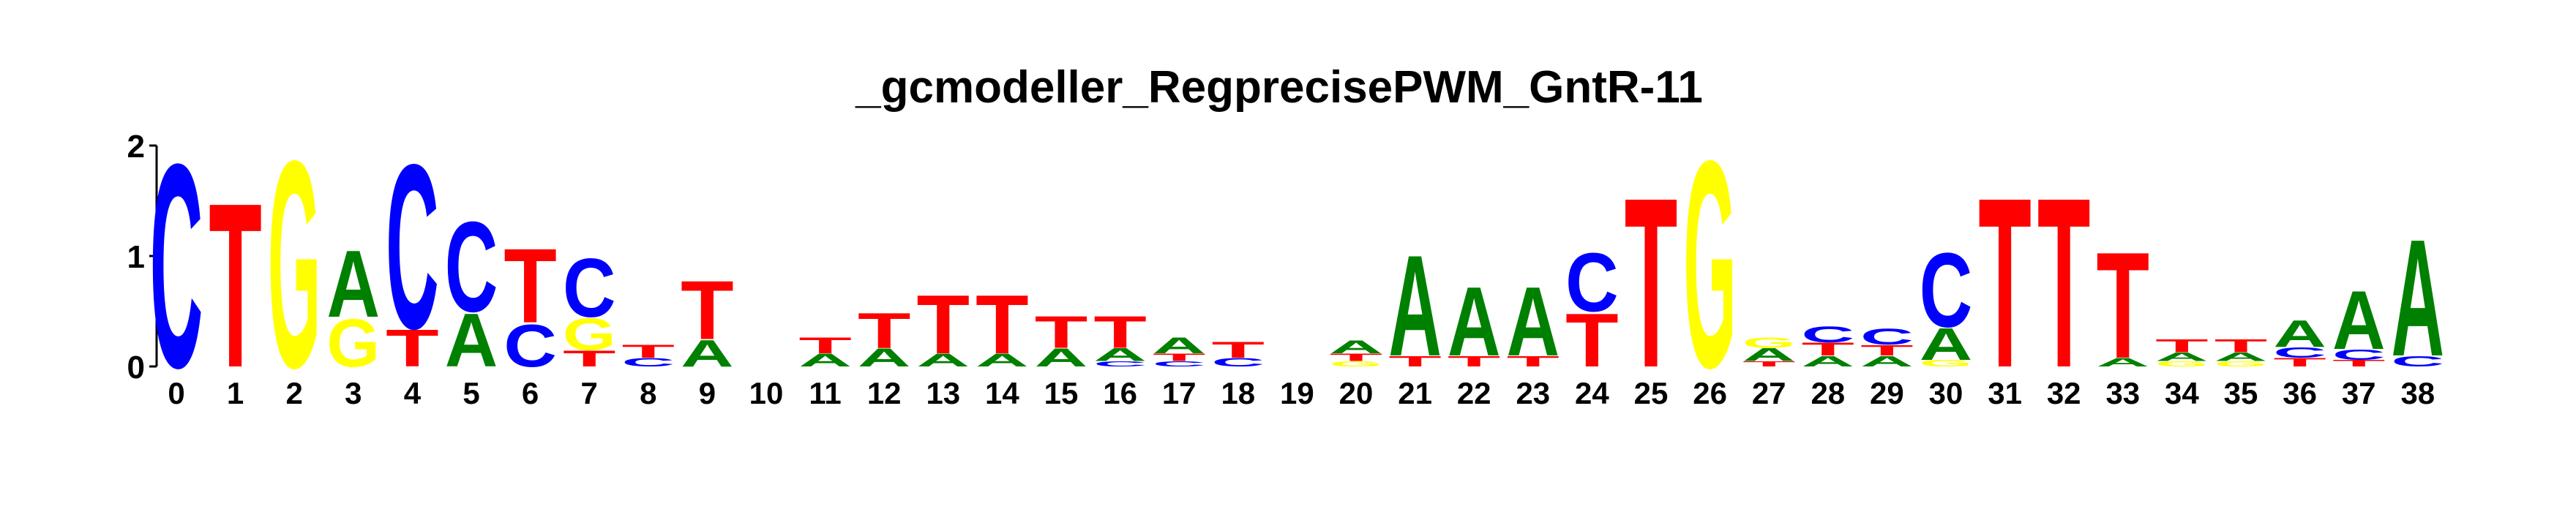 This screenshot has height=512, width=2576. I want to click on x-tick-label: 37, so click(2359, 393).